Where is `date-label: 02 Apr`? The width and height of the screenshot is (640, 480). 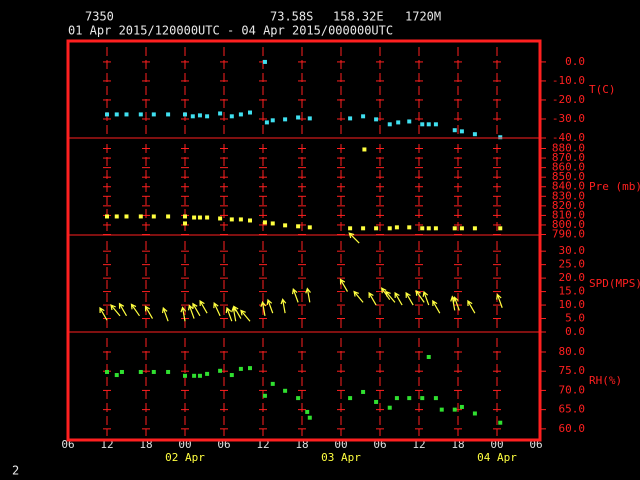
date-label: 02 Apr is located at coordinates (185, 457).